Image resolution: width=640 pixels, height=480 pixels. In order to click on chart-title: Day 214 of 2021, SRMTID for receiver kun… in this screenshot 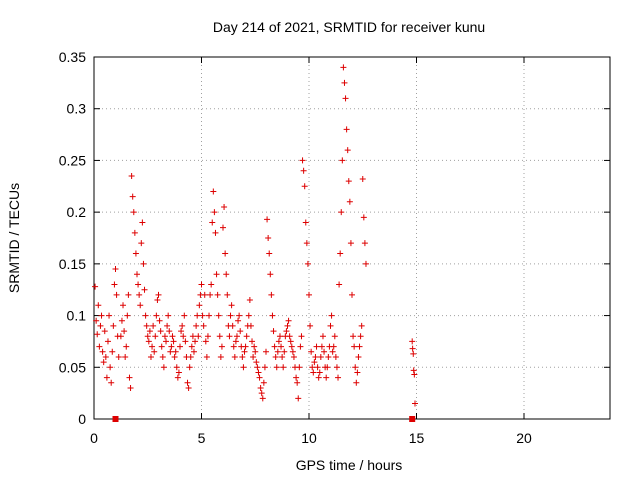, I will do `click(349, 27)`.